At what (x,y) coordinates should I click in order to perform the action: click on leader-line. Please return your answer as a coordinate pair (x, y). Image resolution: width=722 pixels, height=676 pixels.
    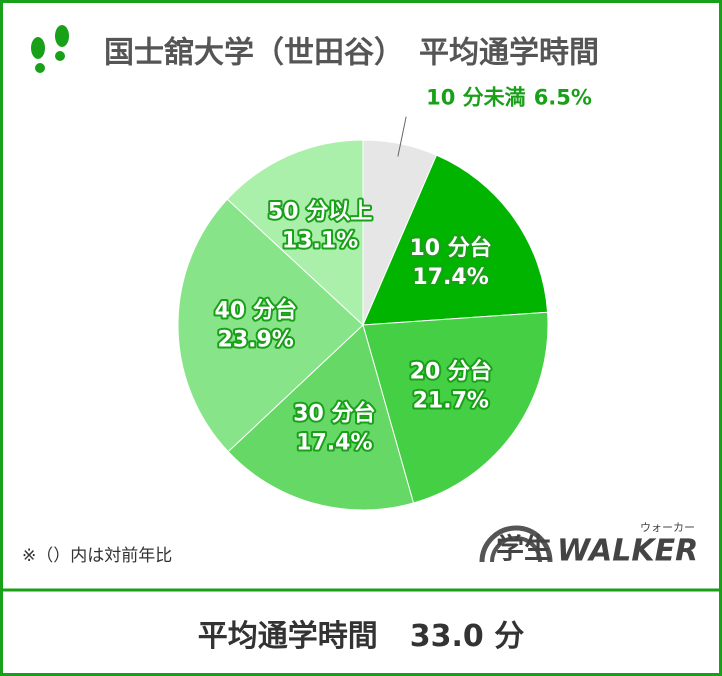
    Looking at the image, I should click on (402, 136).